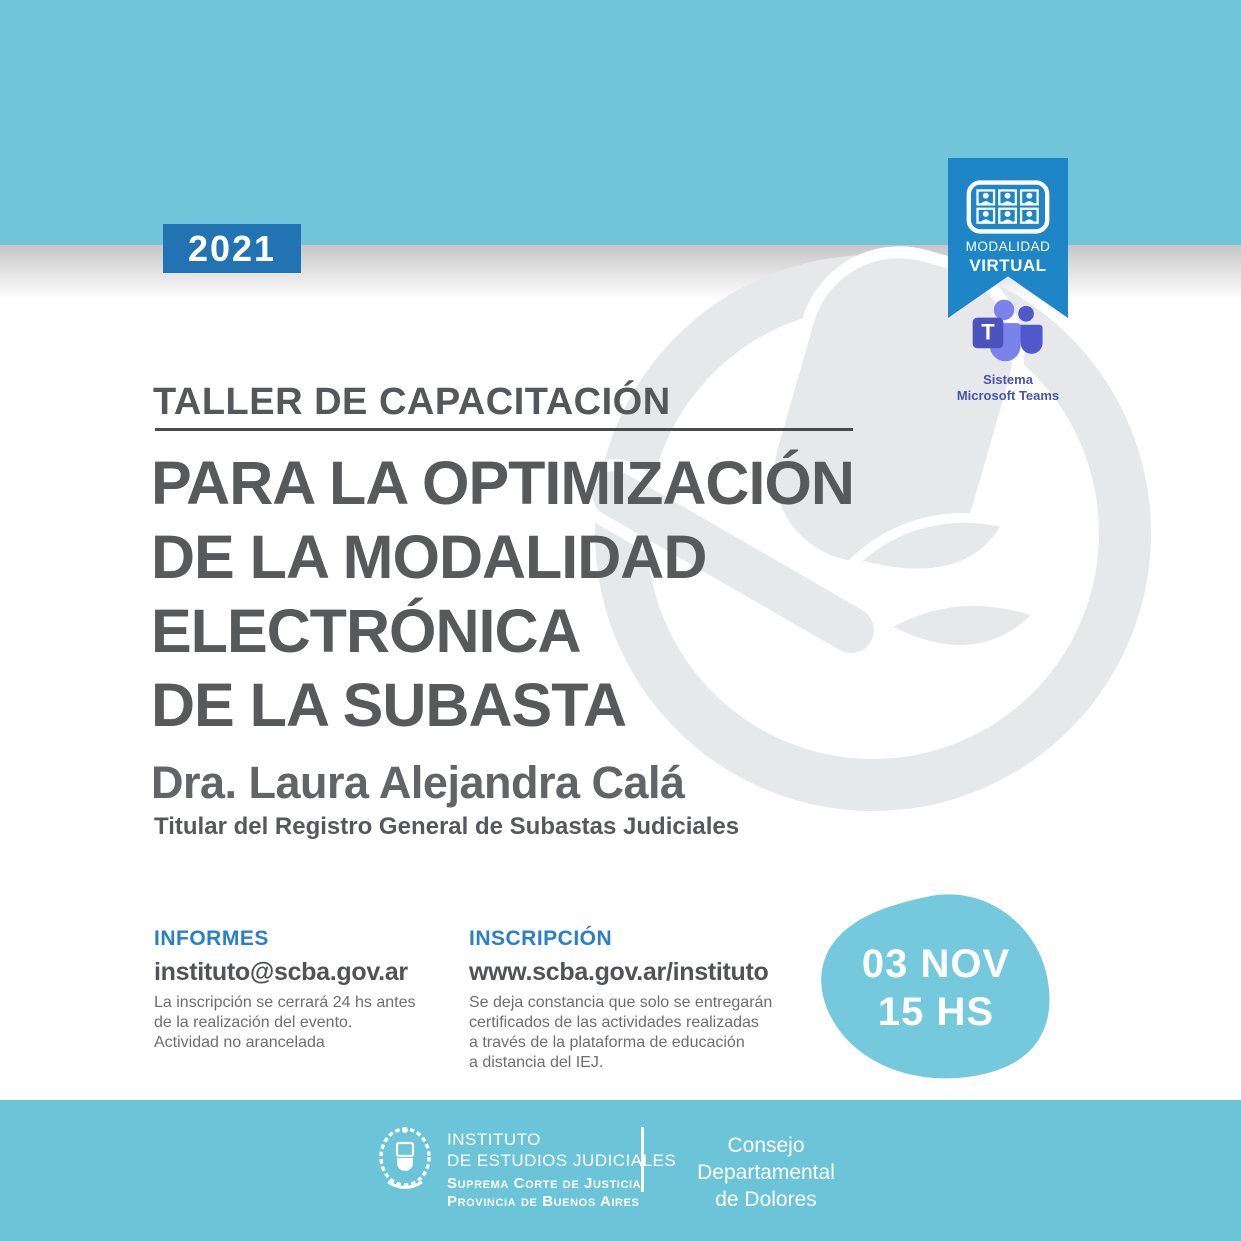 The height and width of the screenshot is (1241, 1241). I want to click on teams-caption-line1: Sistema, so click(1008, 379).